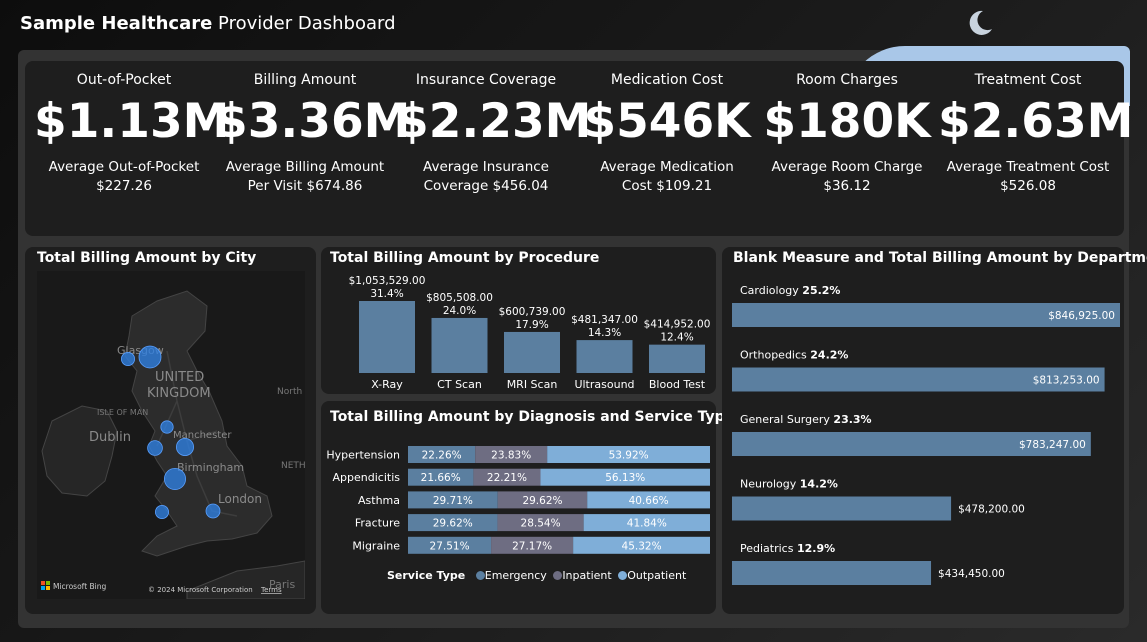 This screenshot has height=642, width=1147. I want to click on department-value-label: $846,925.00, so click(1081, 316).